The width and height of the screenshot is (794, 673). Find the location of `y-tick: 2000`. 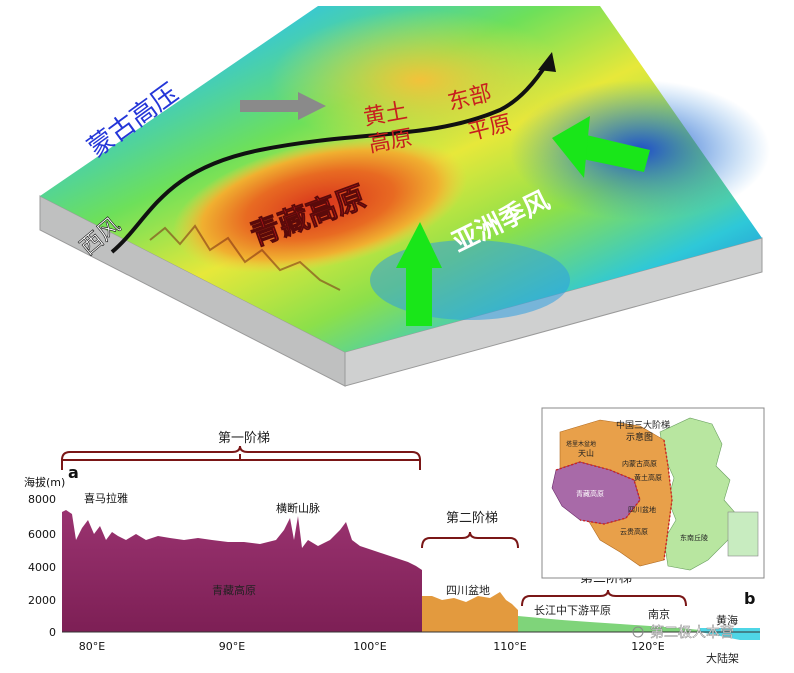

y-tick: 2000 is located at coordinates (42, 600).